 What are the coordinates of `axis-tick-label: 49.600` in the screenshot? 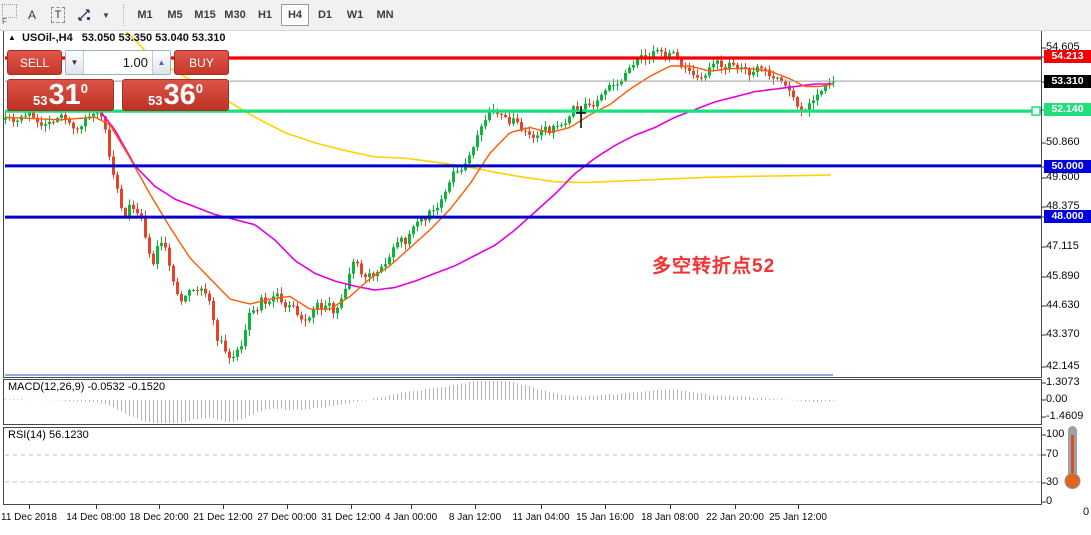 It's located at (1063, 177).